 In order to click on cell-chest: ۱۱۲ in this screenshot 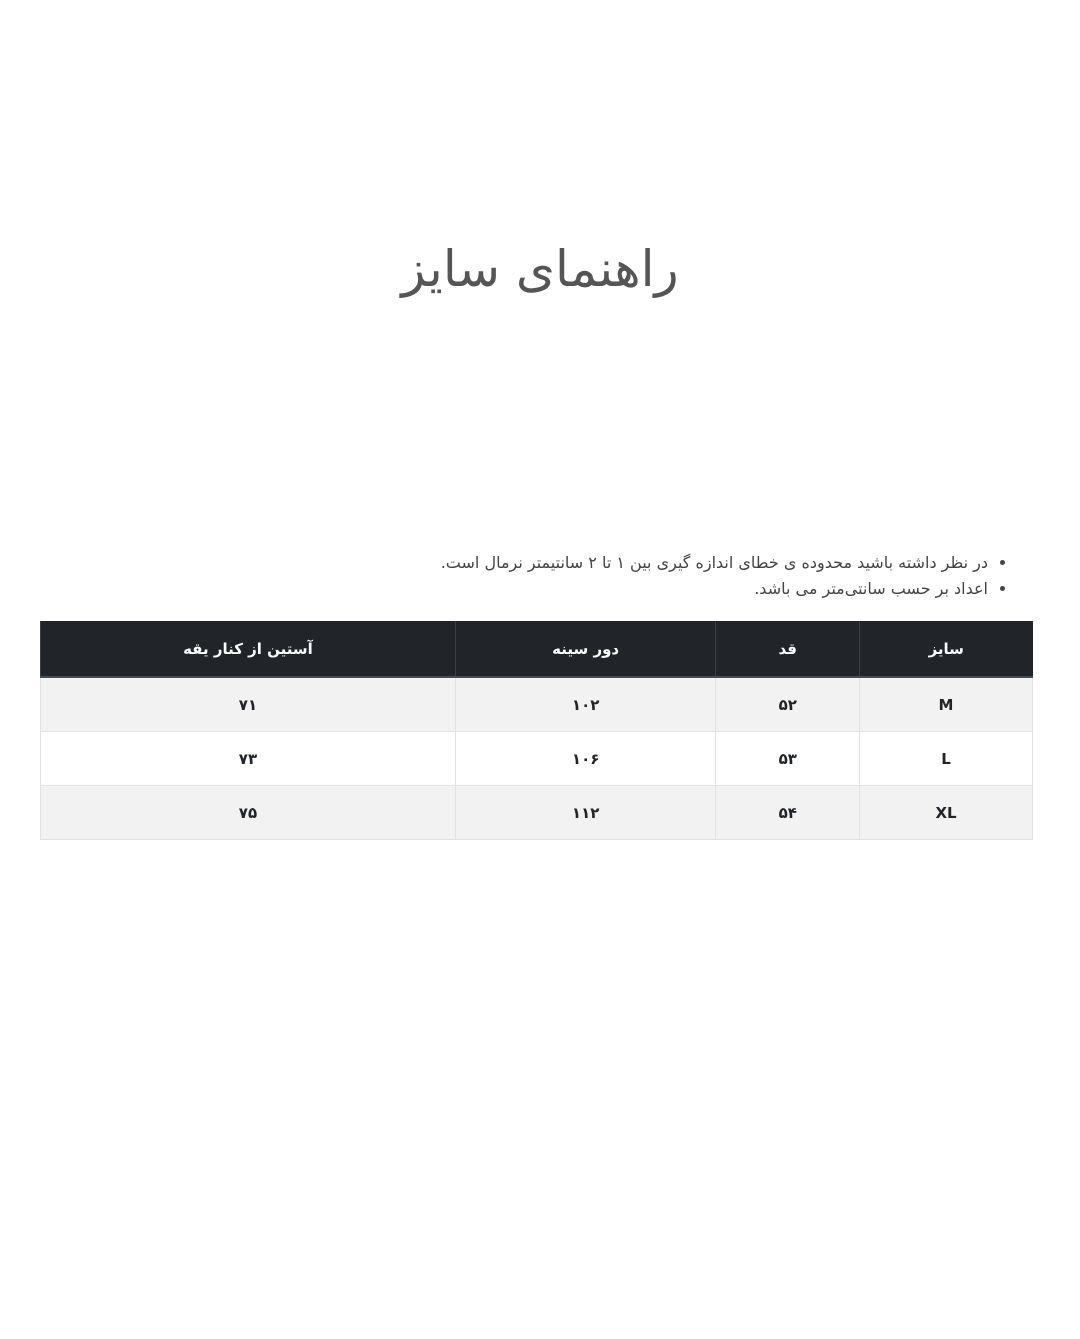, I will do `click(585, 812)`.